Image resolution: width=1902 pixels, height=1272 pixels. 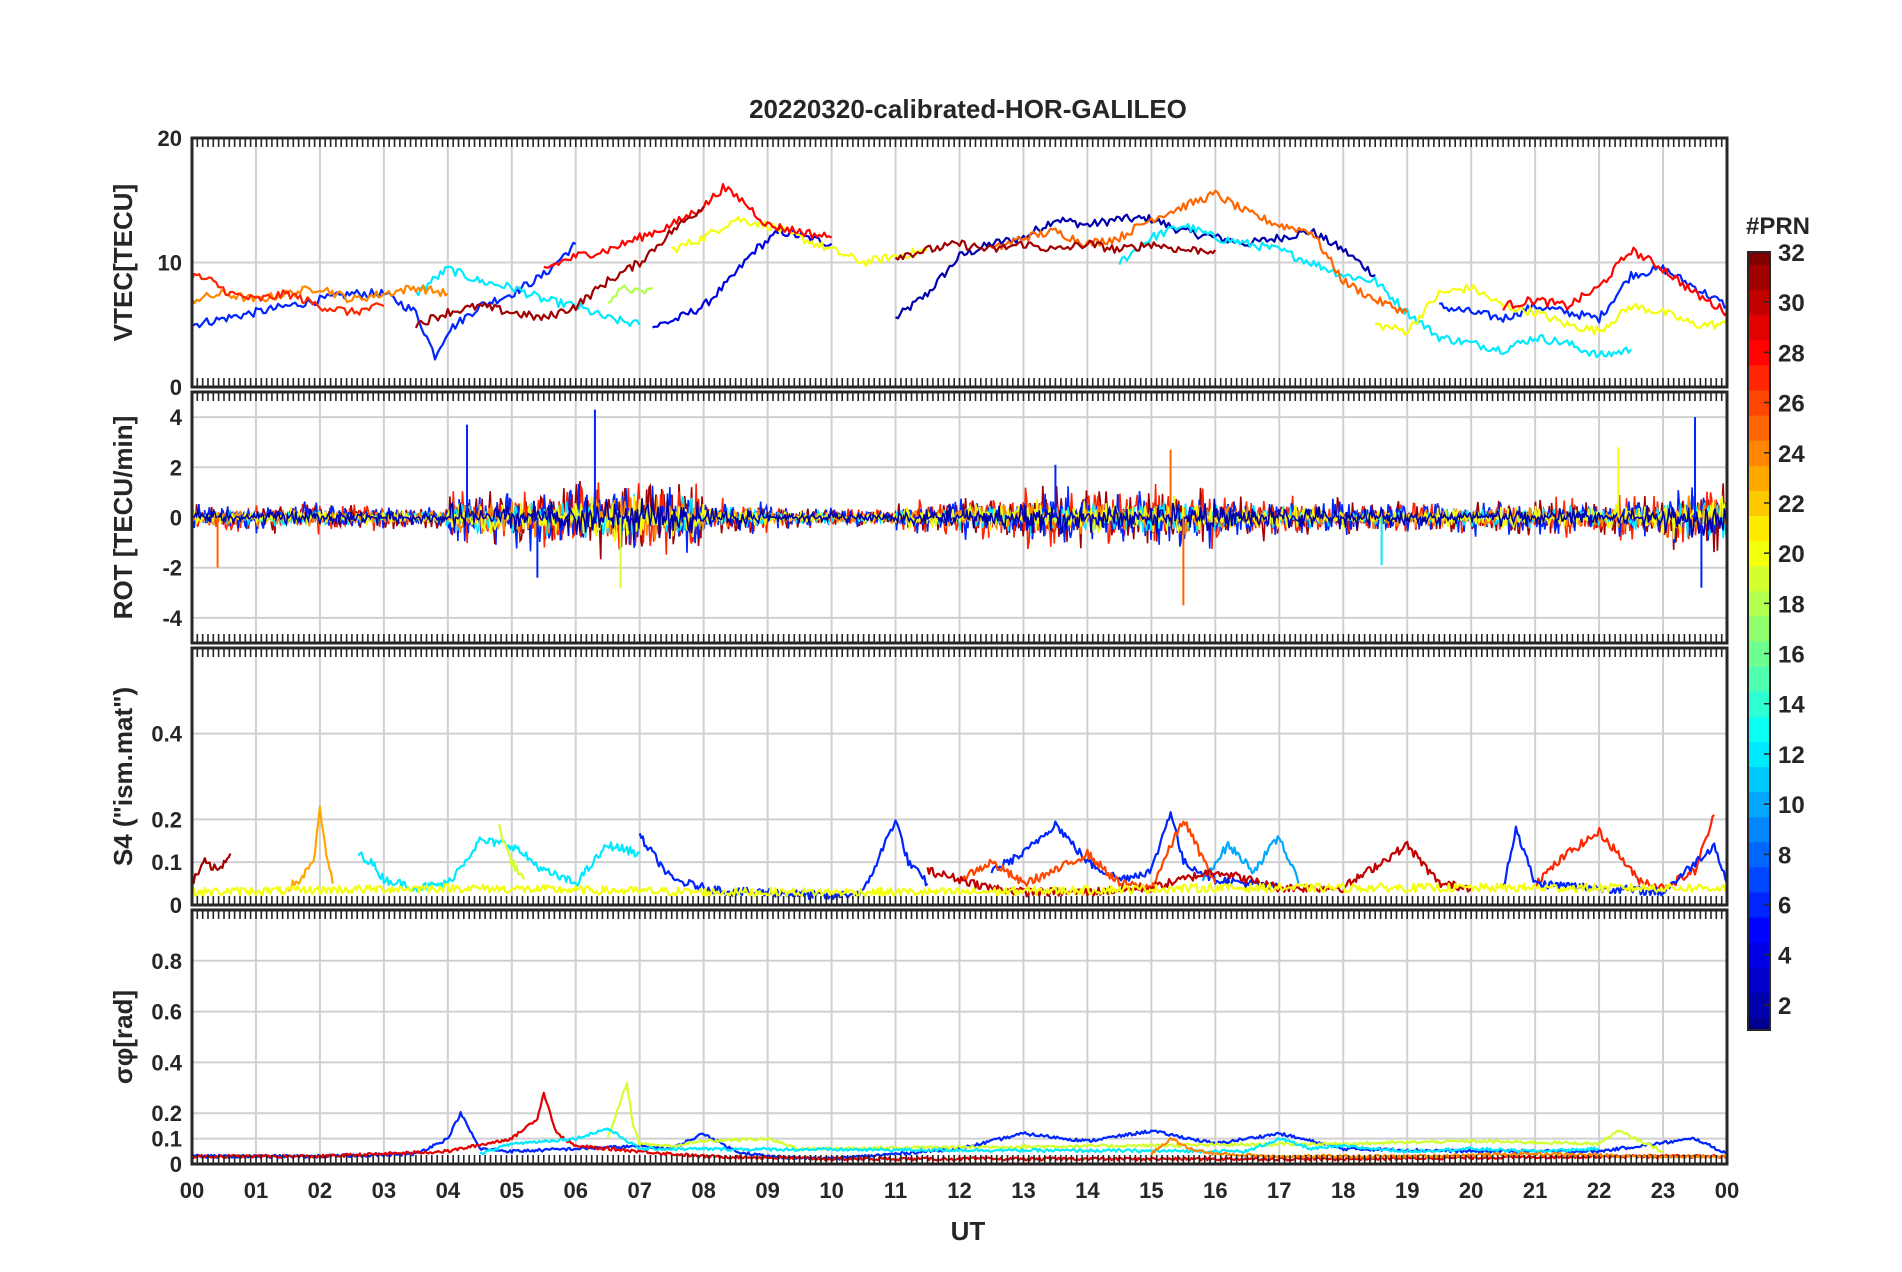 What do you see at coordinates (1791, 755) in the screenshot?
I see `colorbar-tick-label: 12` at bounding box center [1791, 755].